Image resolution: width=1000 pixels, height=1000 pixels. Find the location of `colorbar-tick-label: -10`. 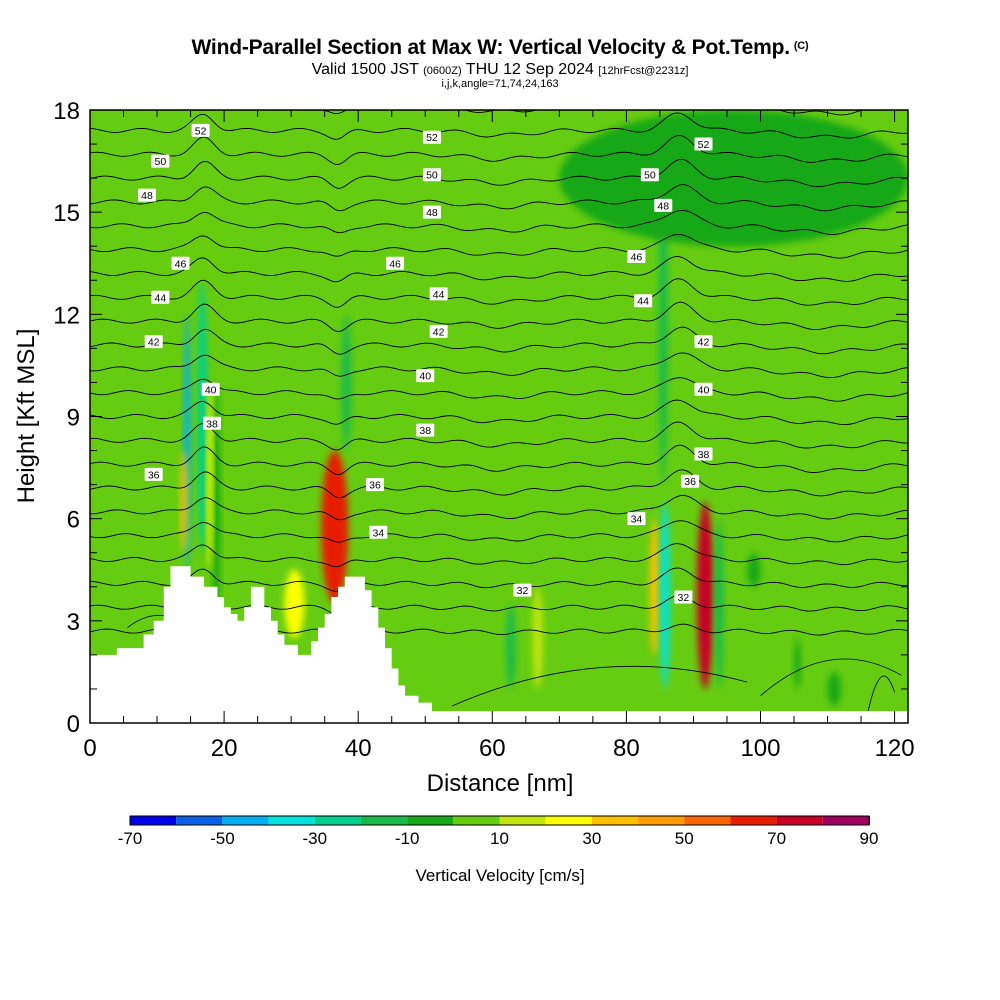

colorbar-tick-label: -10 is located at coordinates (407, 838).